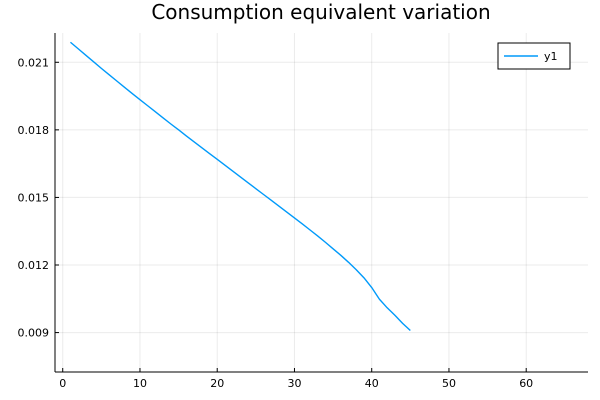 The image size is (600, 400). I want to click on y-tick-label: 0.021, so click(34, 62).